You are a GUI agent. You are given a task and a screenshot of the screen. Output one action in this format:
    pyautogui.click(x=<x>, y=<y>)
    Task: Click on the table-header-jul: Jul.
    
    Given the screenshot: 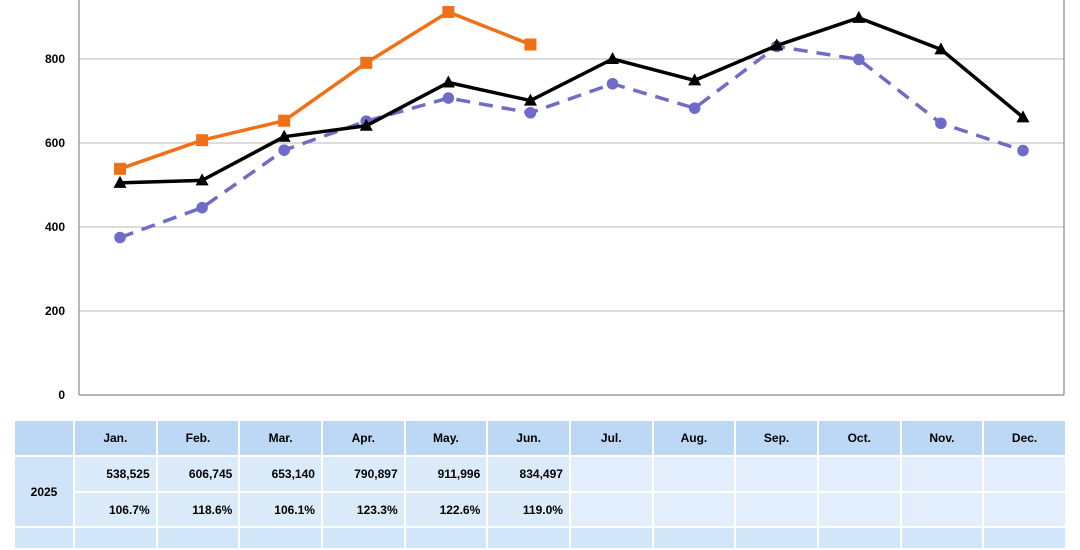 What is the action you would take?
    pyautogui.click(x=611, y=438)
    